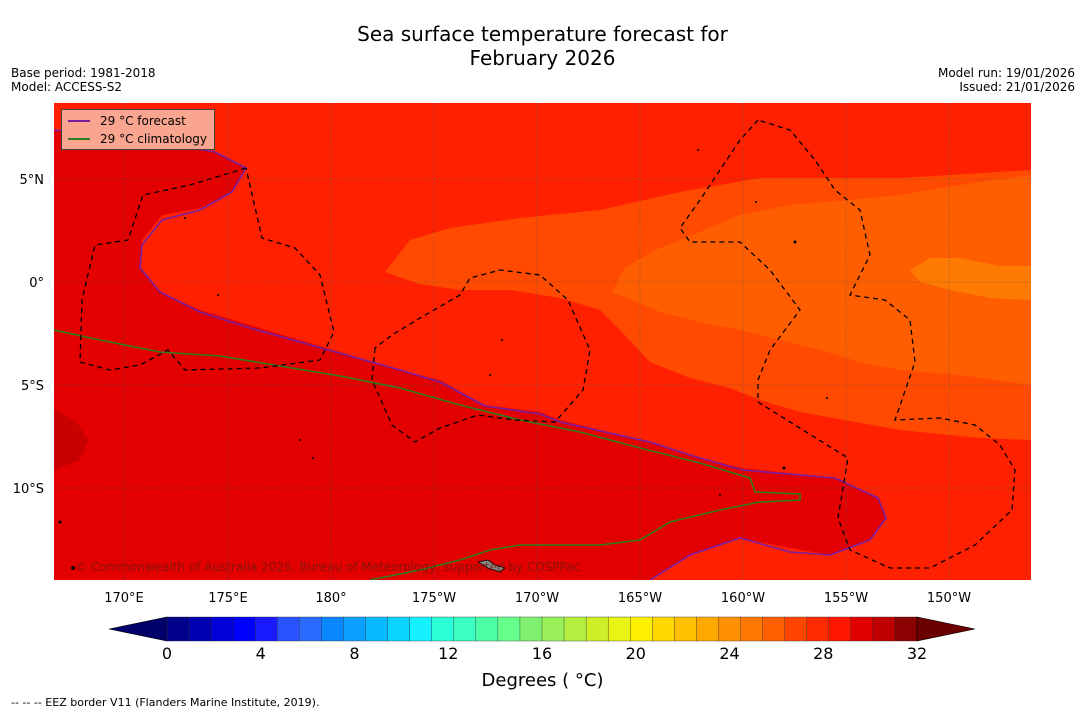 This screenshot has height=713, width=1085. I want to click on meta-right: Model run: 19/01/2026 Issued: 21/01/2026, so click(1006, 80).